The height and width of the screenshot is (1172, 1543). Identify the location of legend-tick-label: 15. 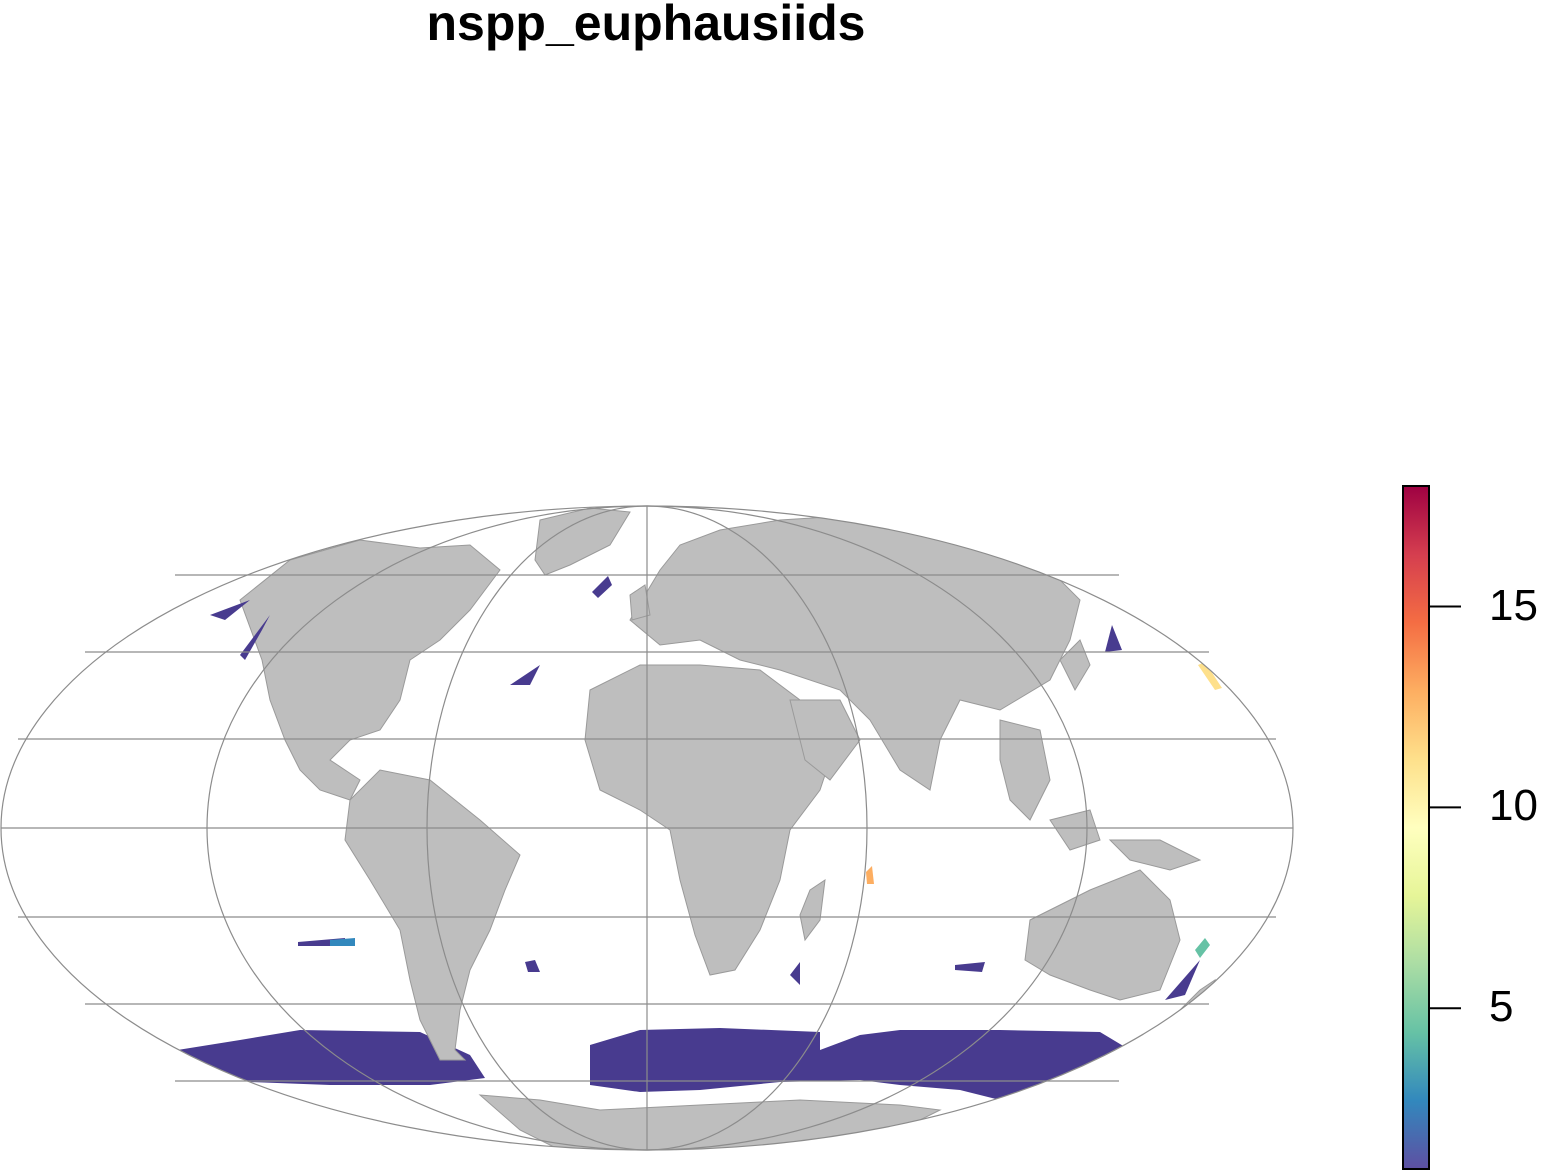
(1513, 605).